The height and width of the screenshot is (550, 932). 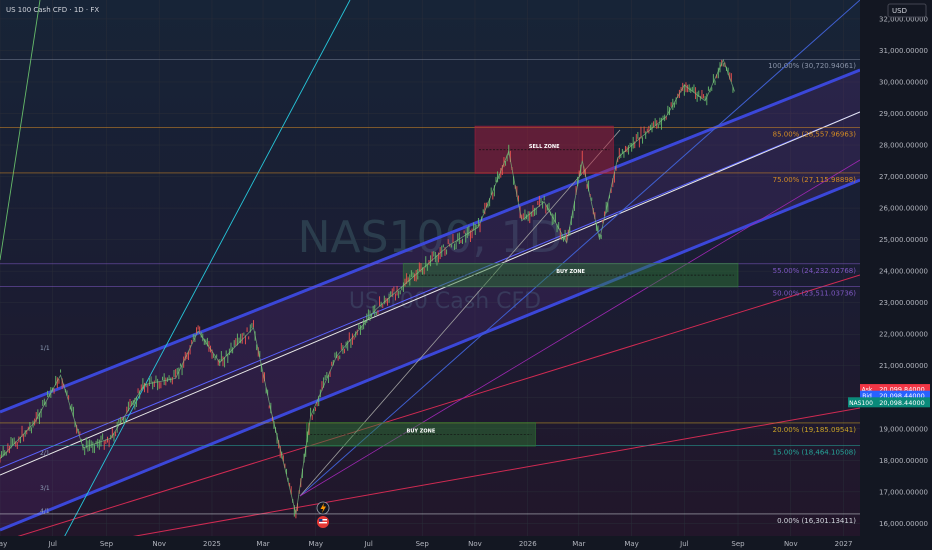 What do you see at coordinates (903, 19) in the screenshot?
I see `y-tick-label: 32,000.00000` at bounding box center [903, 19].